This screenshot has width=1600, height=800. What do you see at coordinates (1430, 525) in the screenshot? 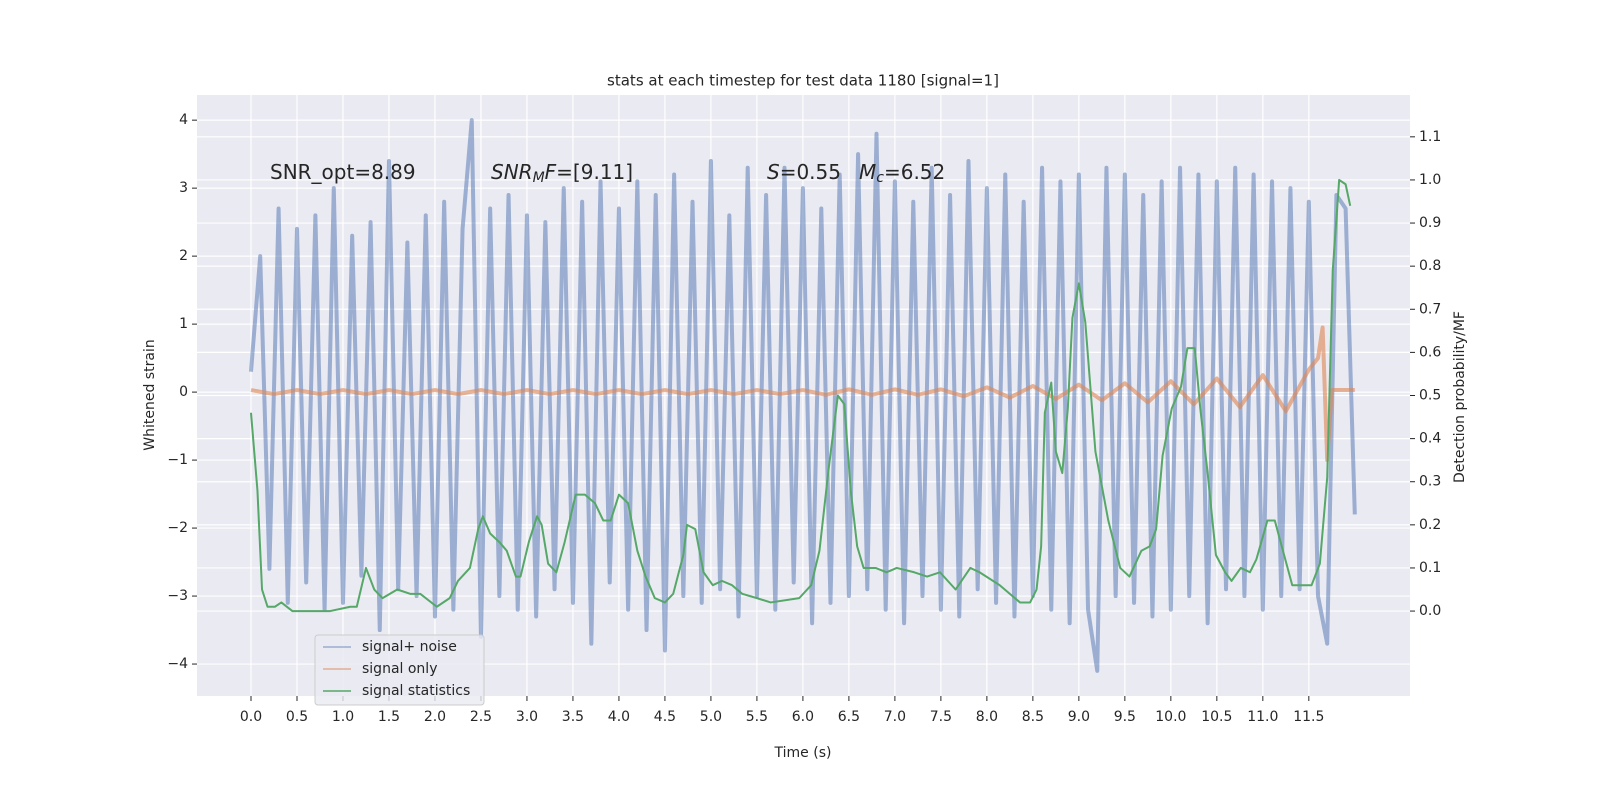
I see `y2-tick-label: 0.2` at bounding box center [1430, 525].